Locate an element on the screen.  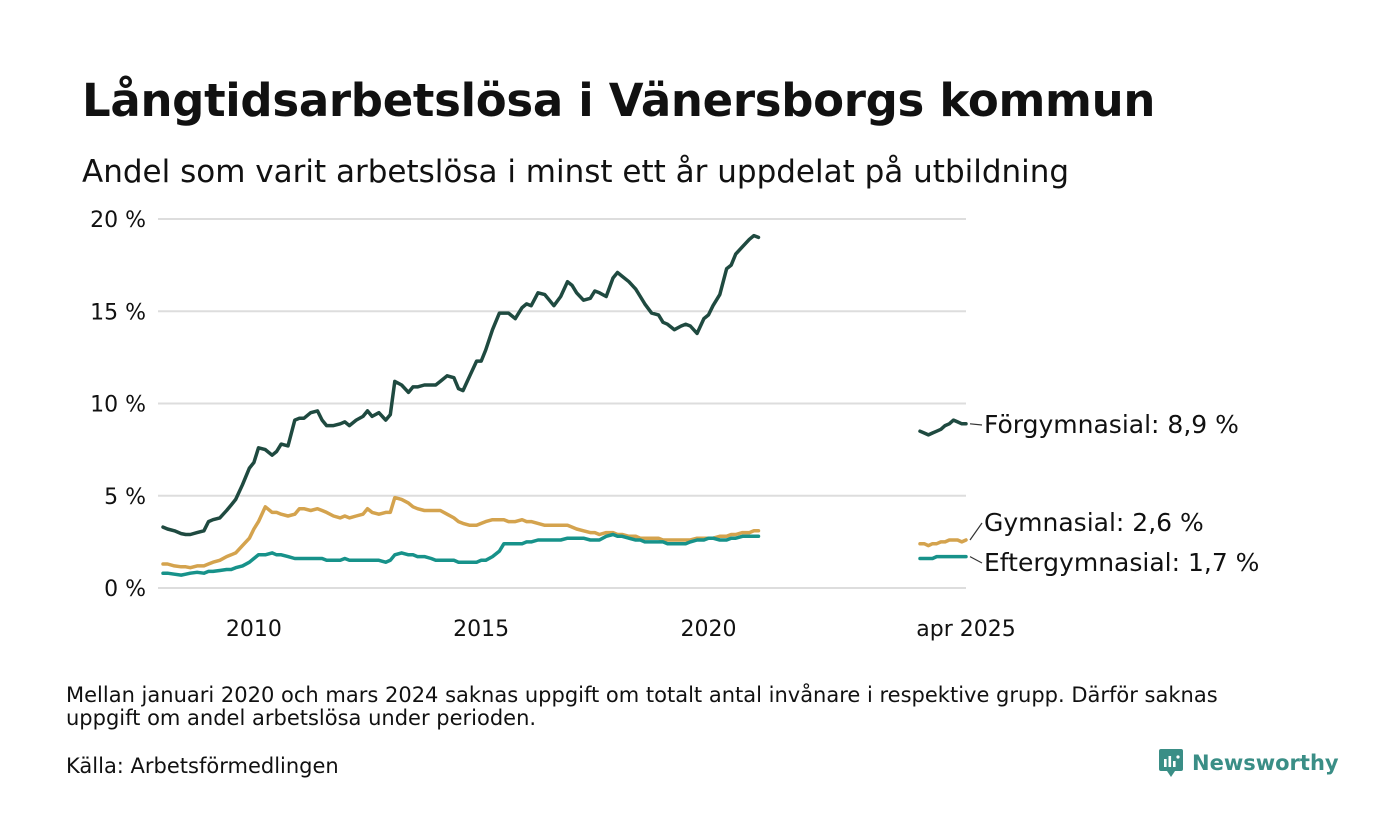
series-line-eftergymnasial is located at coordinates (461, 554).